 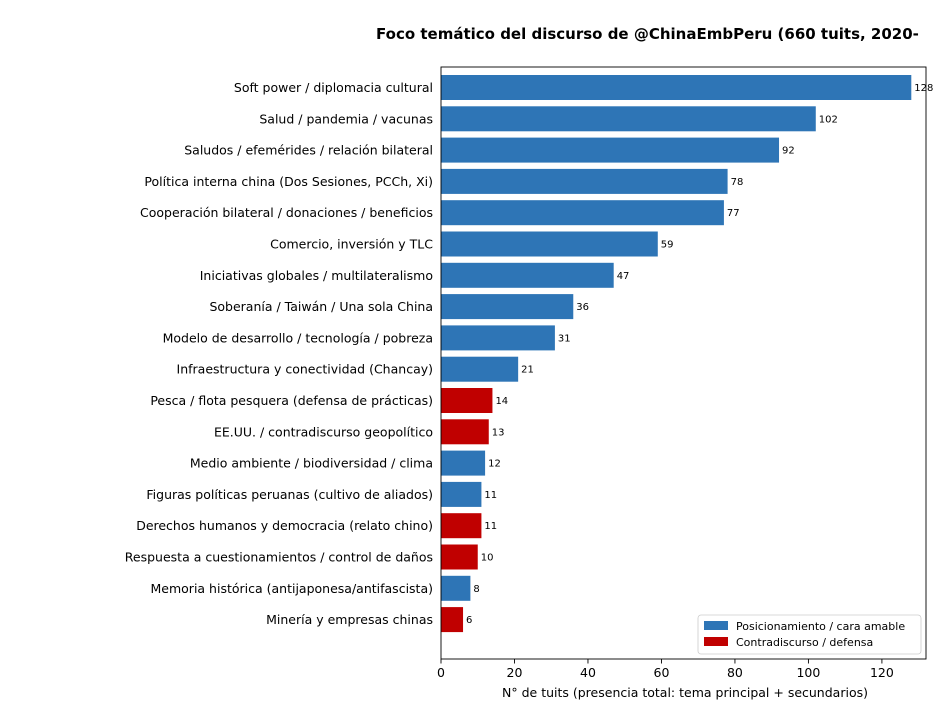 I want to click on legend-label-1: Contradiscurso / defensa, so click(x=804, y=642).